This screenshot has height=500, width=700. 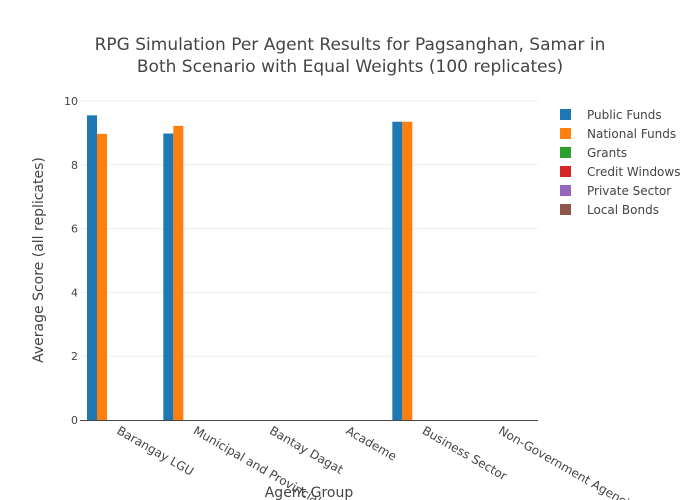 What do you see at coordinates (569, 461) in the screenshot?
I see `x-tick-label: Non-Government Agencies` at bounding box center [569, 461].